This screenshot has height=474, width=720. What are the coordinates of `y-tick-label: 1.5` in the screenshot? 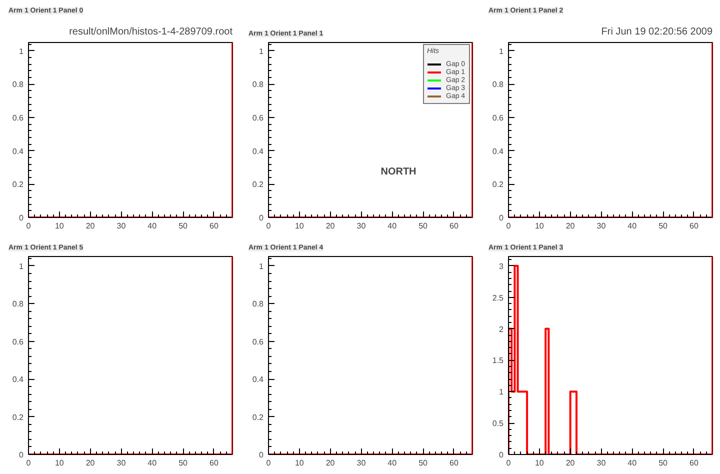 It's located at (498, 361).